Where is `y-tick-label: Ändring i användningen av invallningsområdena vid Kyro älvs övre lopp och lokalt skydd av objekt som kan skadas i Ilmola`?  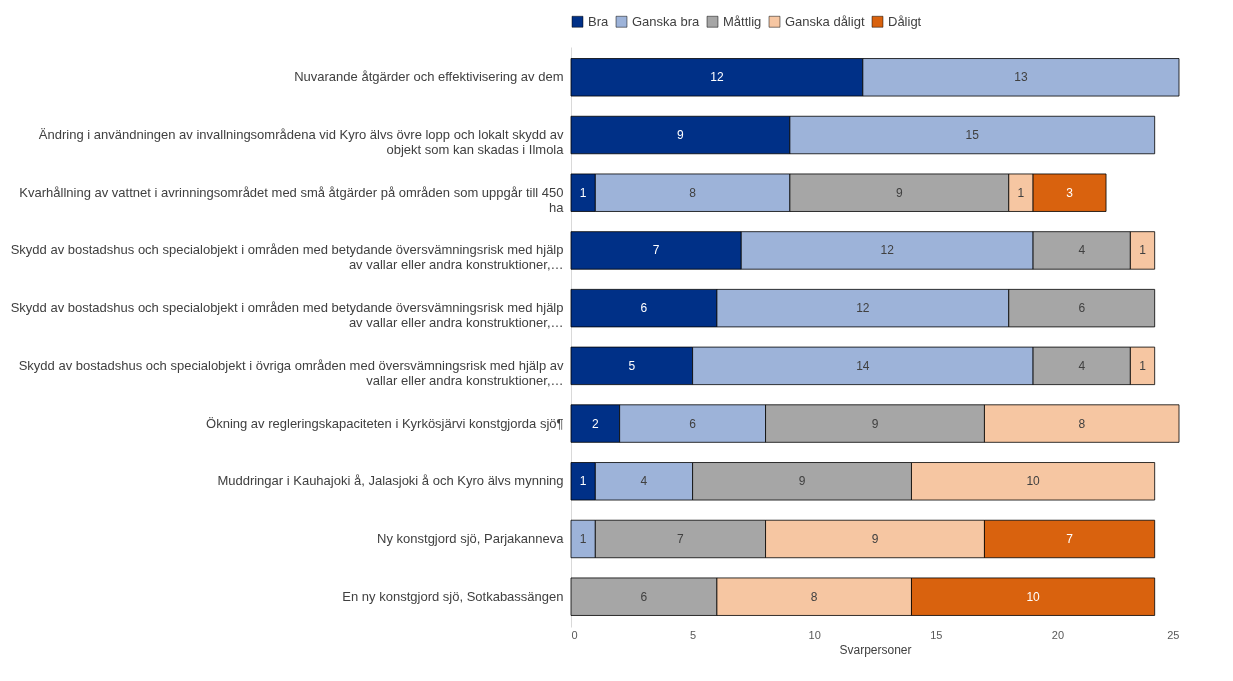 y-tick-label: Ändring i användningen av invallningsområdena vid Kyro älvs övre lopp och lokalt skydd av objekt som kan skadas i Ilmola is located at coordinates (301, 142).